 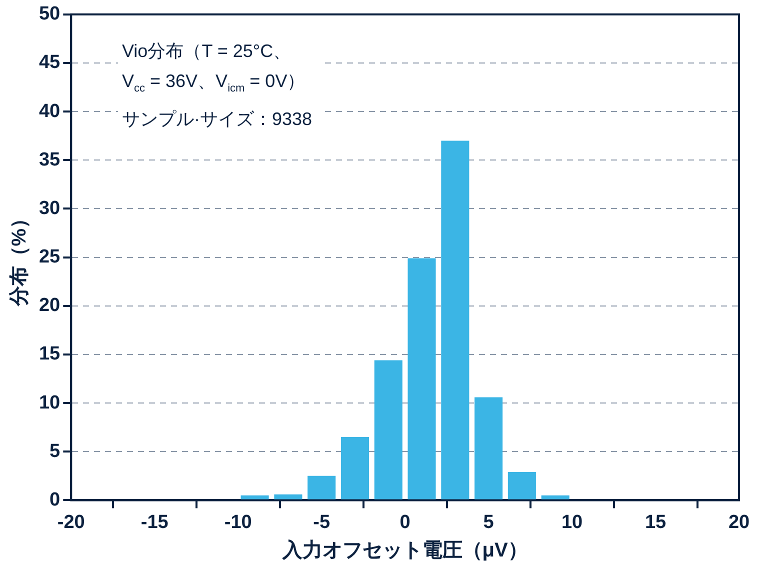 I want to click on y-tick-label: 20, so click(x=49, y=305).